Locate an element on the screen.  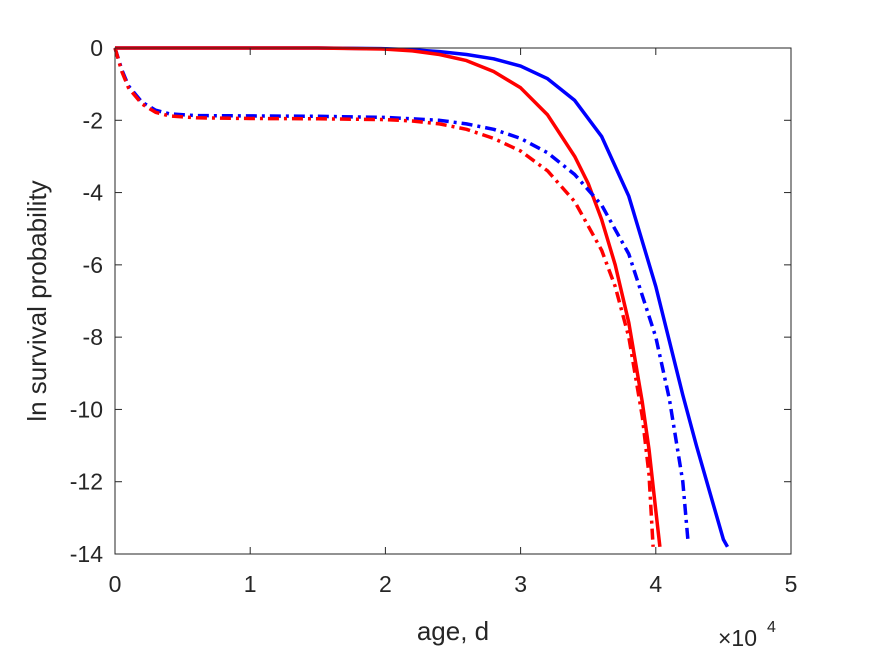
x-tick-label-0: 0 is located at coordinates (115, 584).